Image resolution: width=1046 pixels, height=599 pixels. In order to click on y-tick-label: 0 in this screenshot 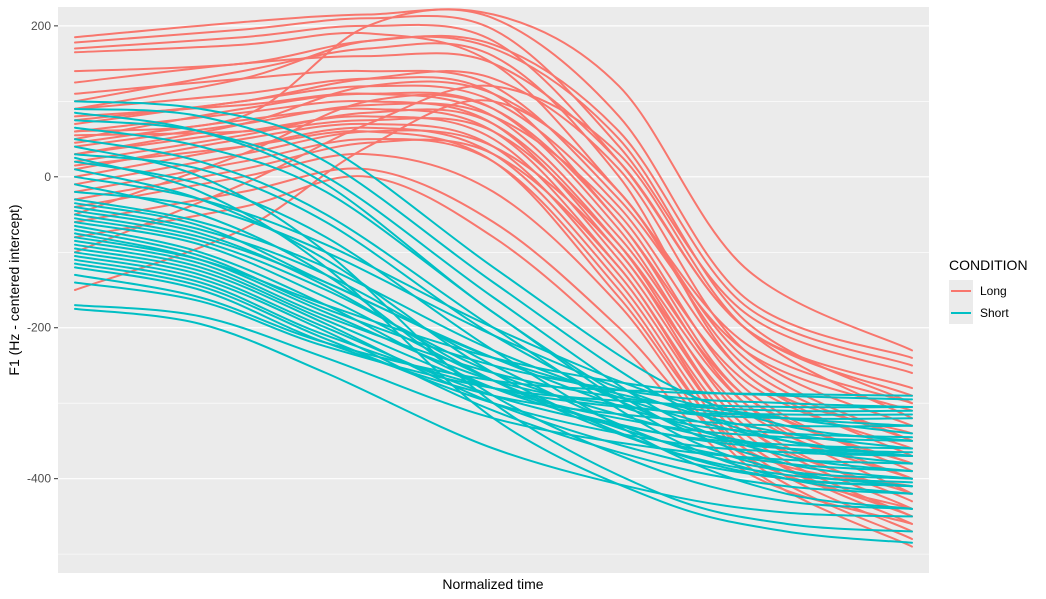, I will do `click(47, 177)`.